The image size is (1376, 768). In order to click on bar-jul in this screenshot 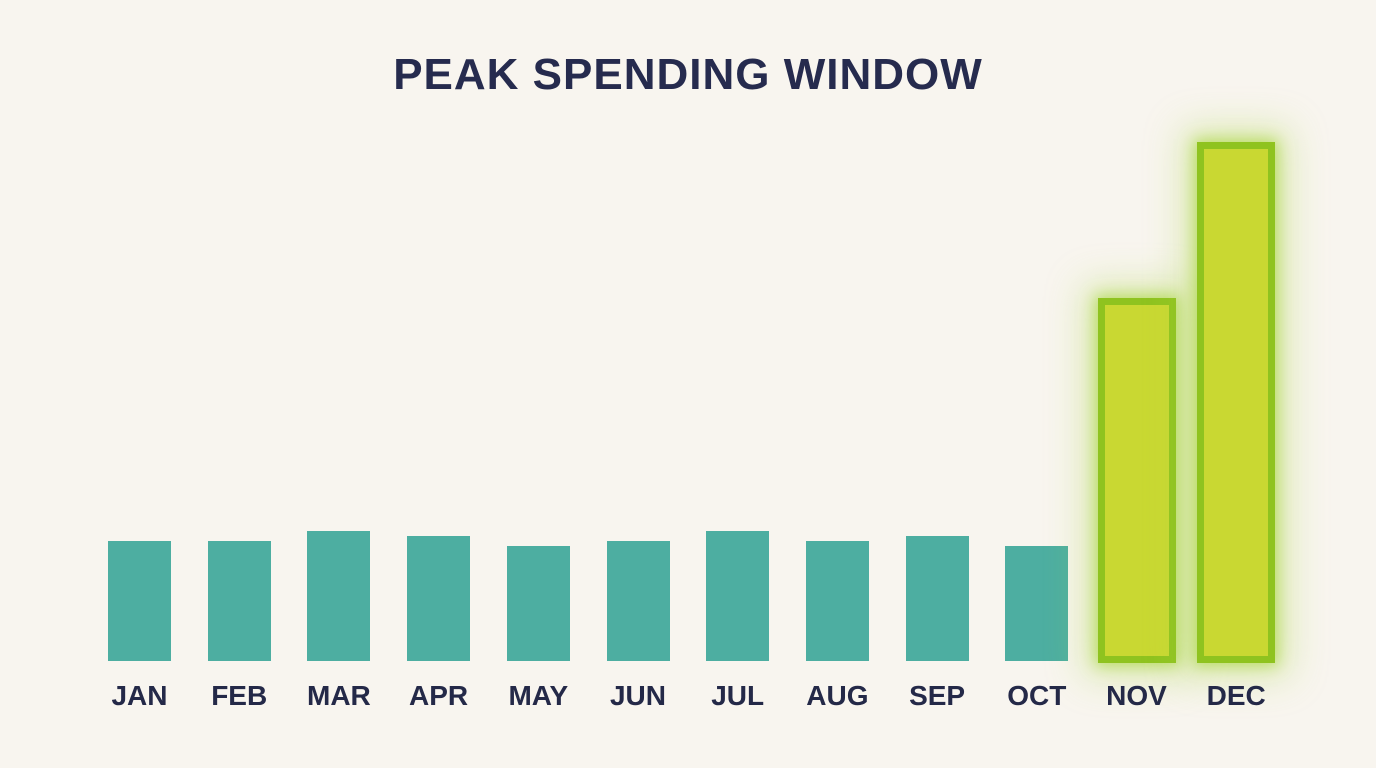, I will do `click(738, 596)`.